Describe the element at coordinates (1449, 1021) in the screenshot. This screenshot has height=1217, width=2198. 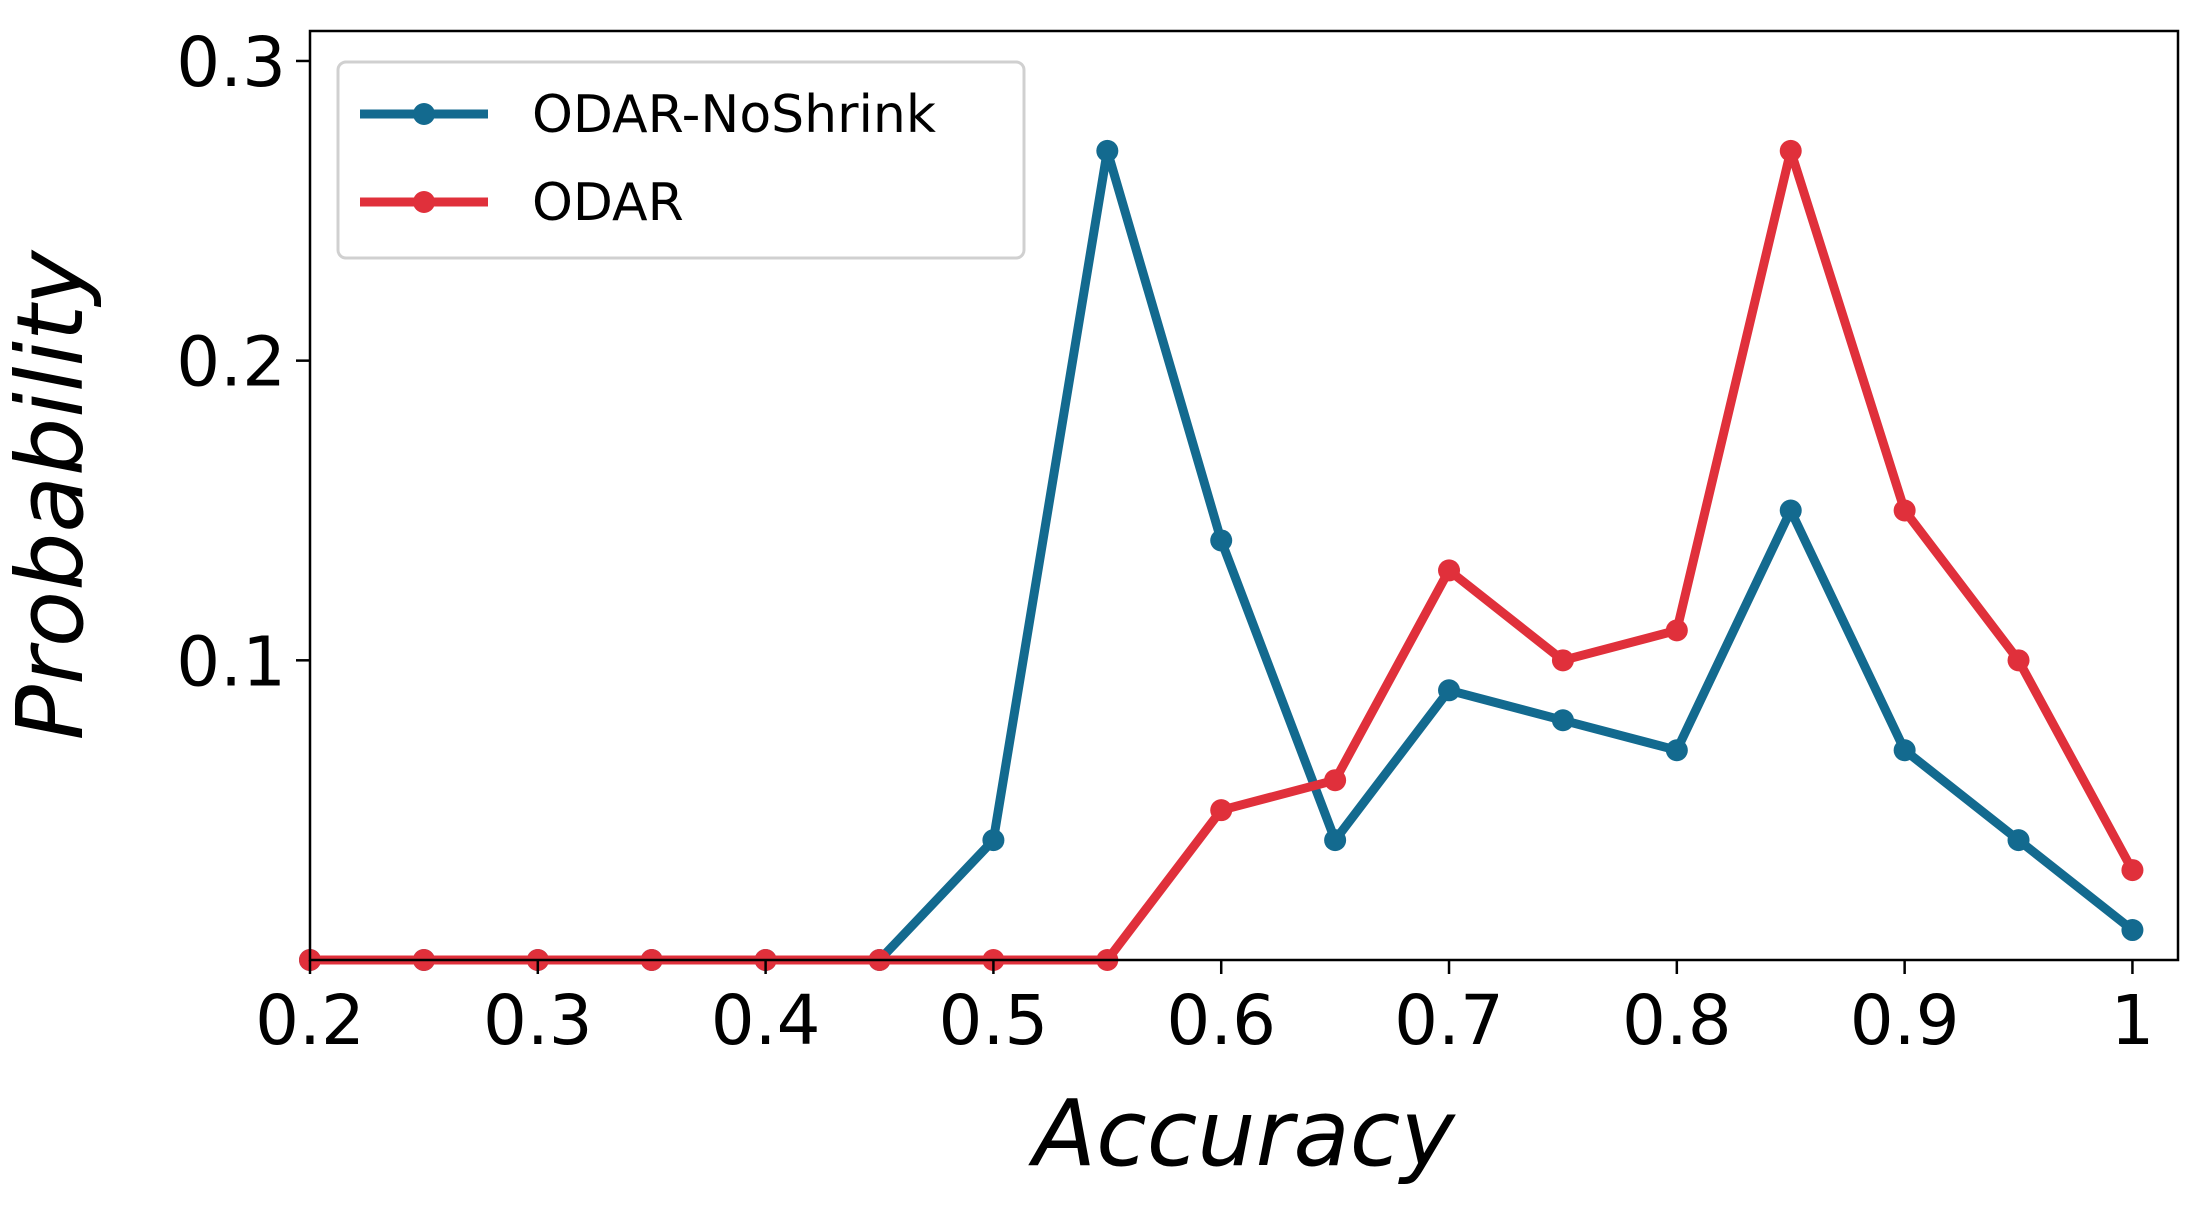
I see `x-tick-label: 0.7` at that location.